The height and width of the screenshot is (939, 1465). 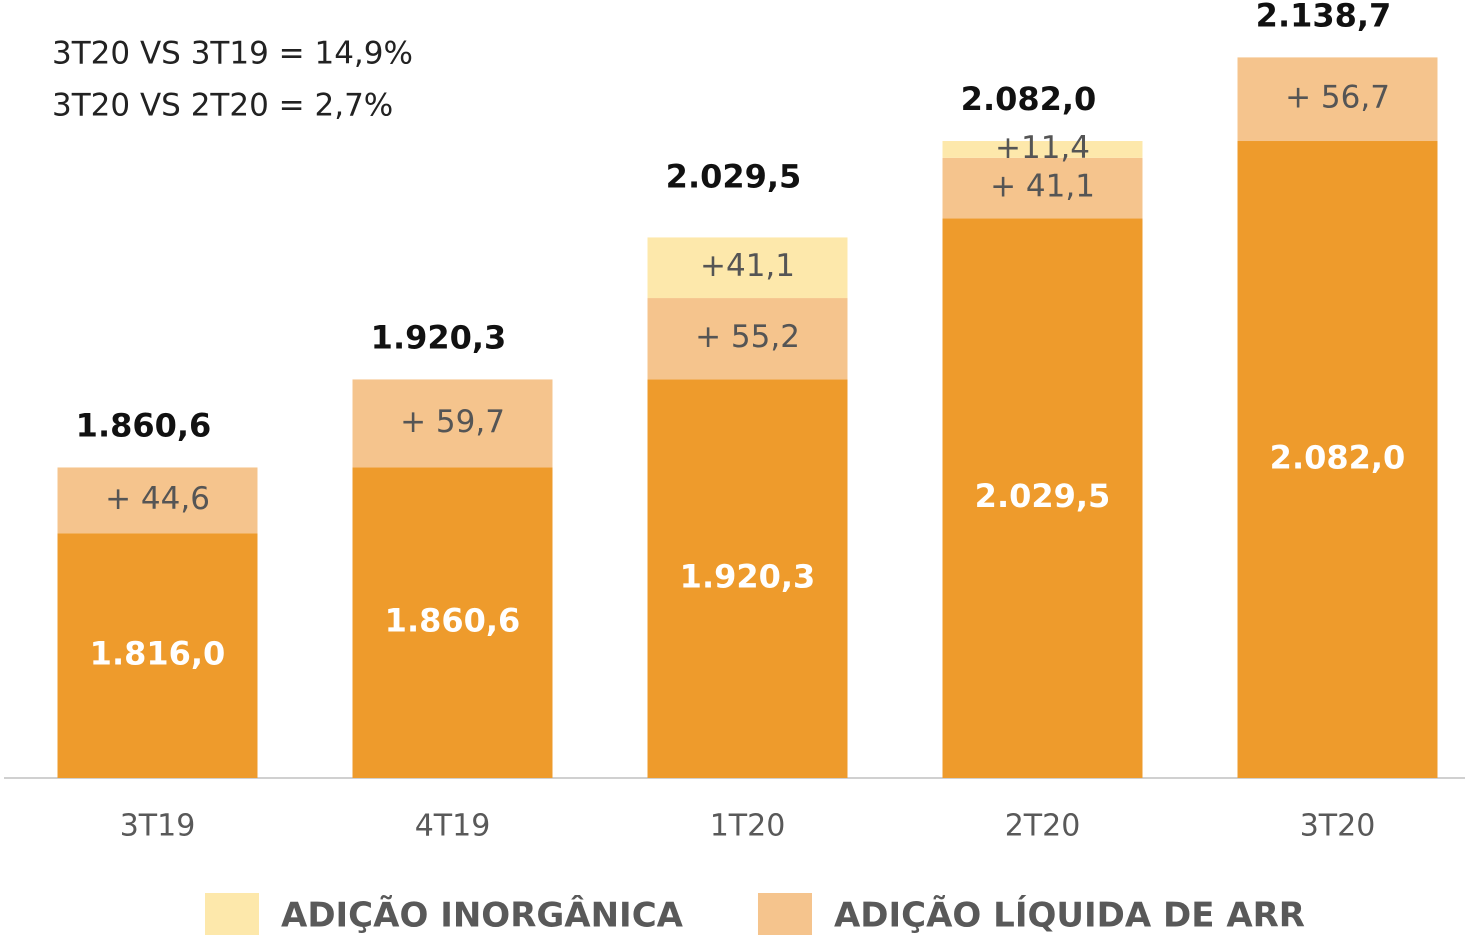 I want to click on x-tick-label: 2T20, so click(x=1043, y=826).